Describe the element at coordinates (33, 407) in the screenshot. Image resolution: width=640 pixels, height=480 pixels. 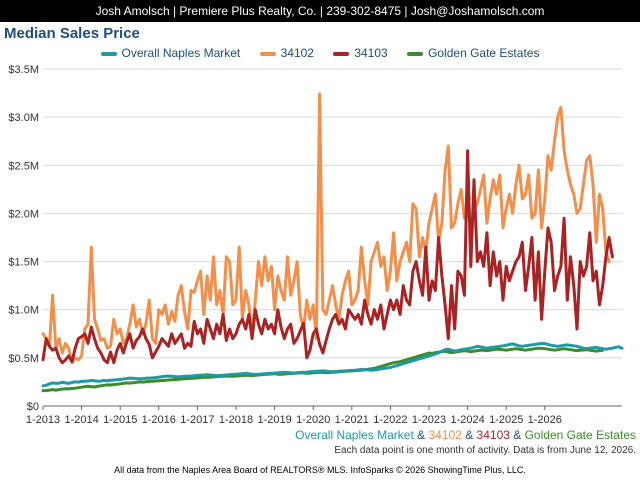
I see `y-tick-label: $0` at that location.